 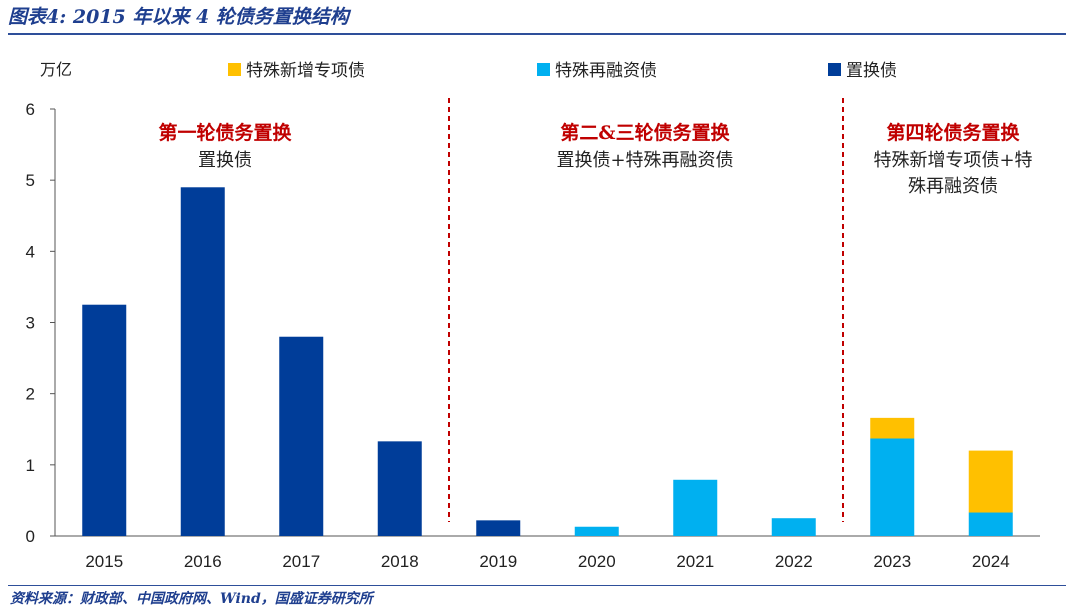 I want to click on x-tick-label: 2019, so click(x=498, y=561).